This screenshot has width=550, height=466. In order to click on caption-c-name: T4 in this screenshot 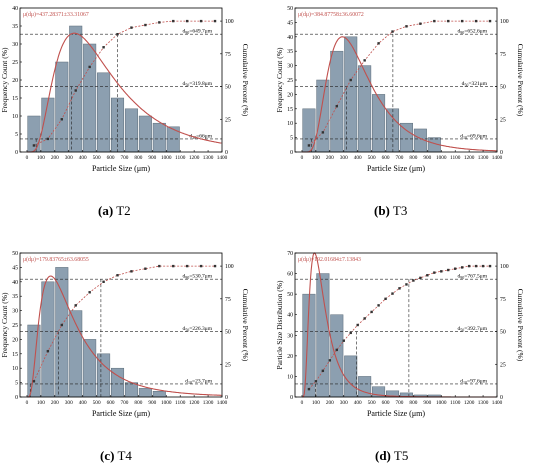, I will do `click(124, 455)`.